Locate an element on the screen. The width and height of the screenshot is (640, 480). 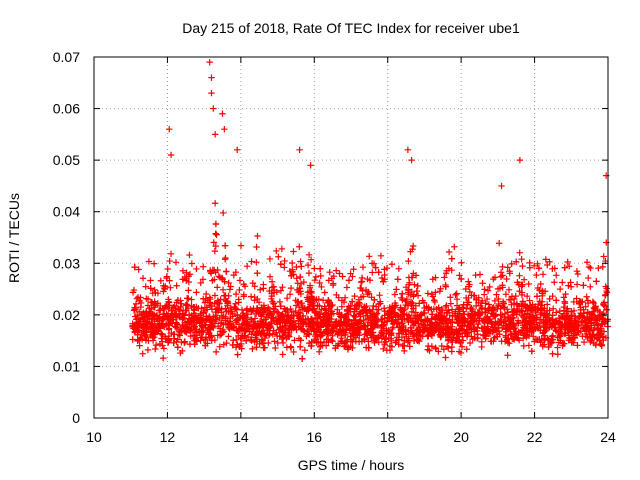
y-axis-label: ROTI / TECUs is located at coordinates (14, 238).